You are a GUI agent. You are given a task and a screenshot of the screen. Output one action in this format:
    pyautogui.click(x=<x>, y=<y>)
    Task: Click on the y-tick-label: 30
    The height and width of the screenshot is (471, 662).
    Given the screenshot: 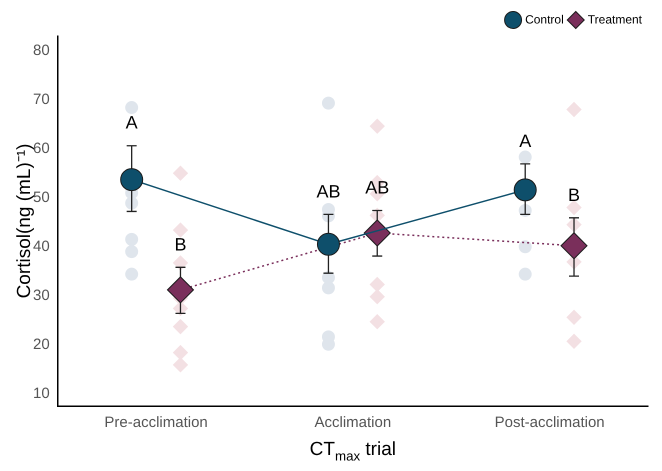 What is the action you would take?
    pyautogui.click(x=41, y=295)
    